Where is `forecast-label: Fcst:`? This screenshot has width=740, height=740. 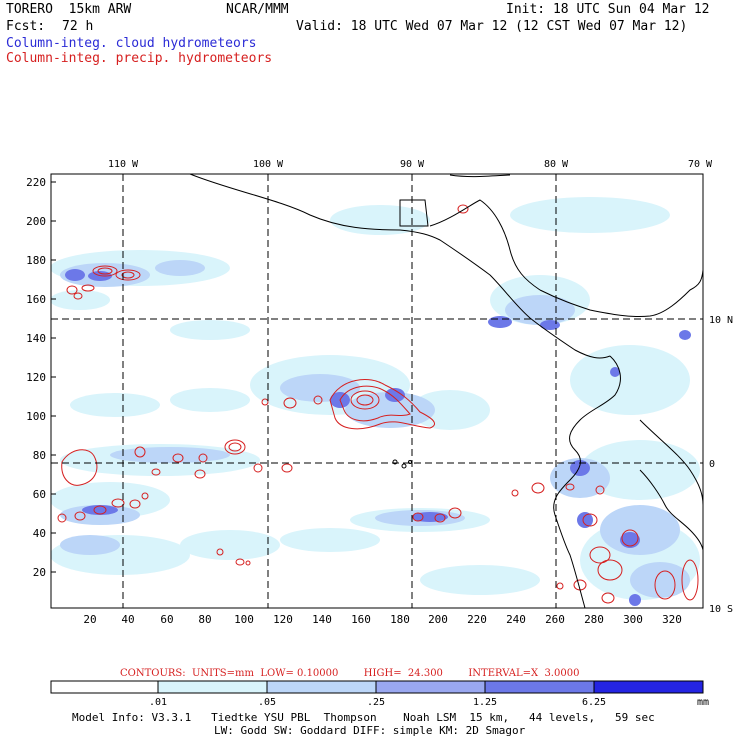
forecast-label: Fcst: is located at coordinates (26, 26).